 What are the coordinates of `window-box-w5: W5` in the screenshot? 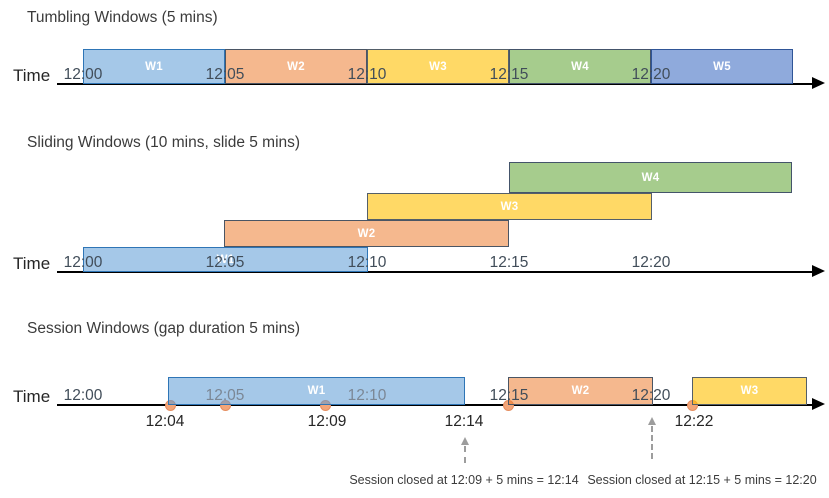 It's located at (722, 66).